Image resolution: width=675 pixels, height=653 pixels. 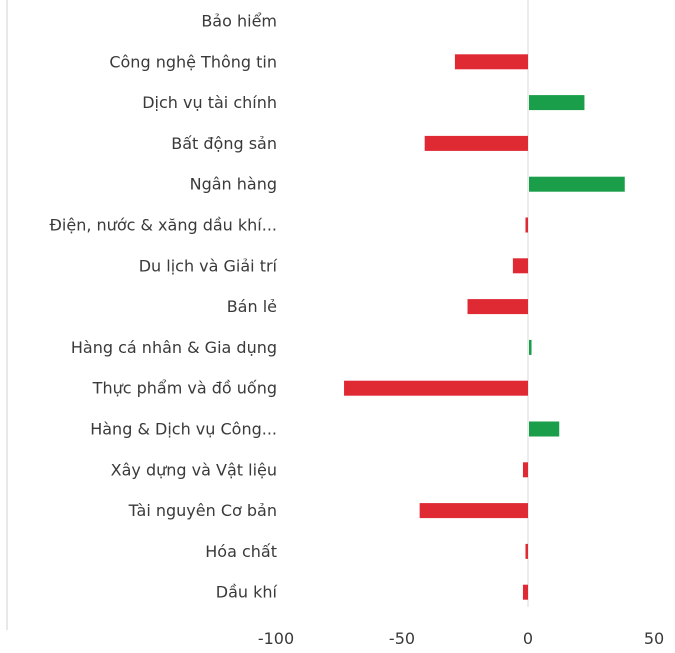 I want to click on category-label: Dịch vụ tài chính, so click(x=209, y=102).